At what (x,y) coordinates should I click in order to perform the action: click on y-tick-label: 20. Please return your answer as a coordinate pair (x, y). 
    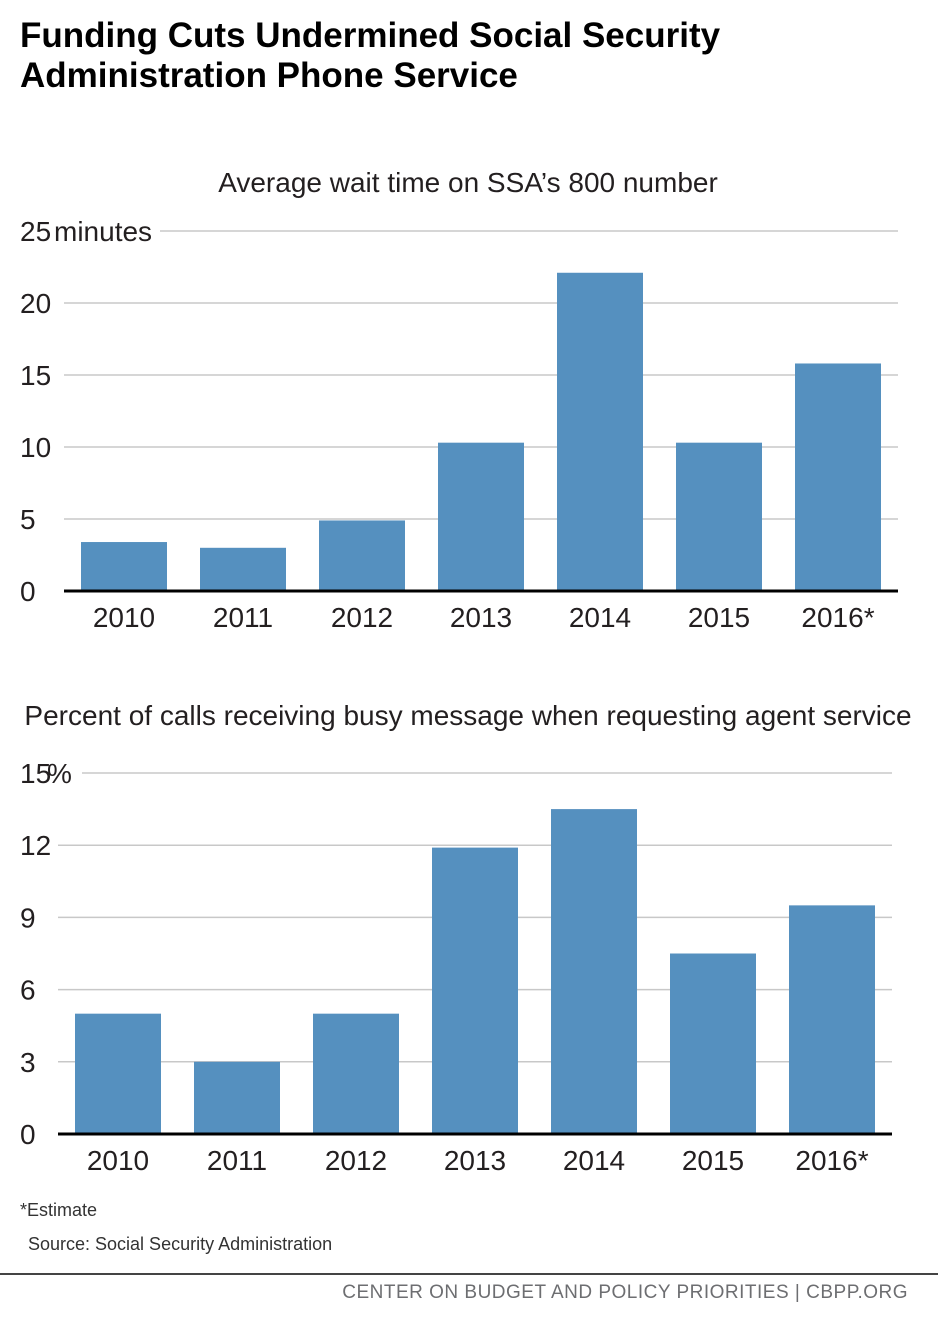
    Looking at the image, I should click on (35, 303).